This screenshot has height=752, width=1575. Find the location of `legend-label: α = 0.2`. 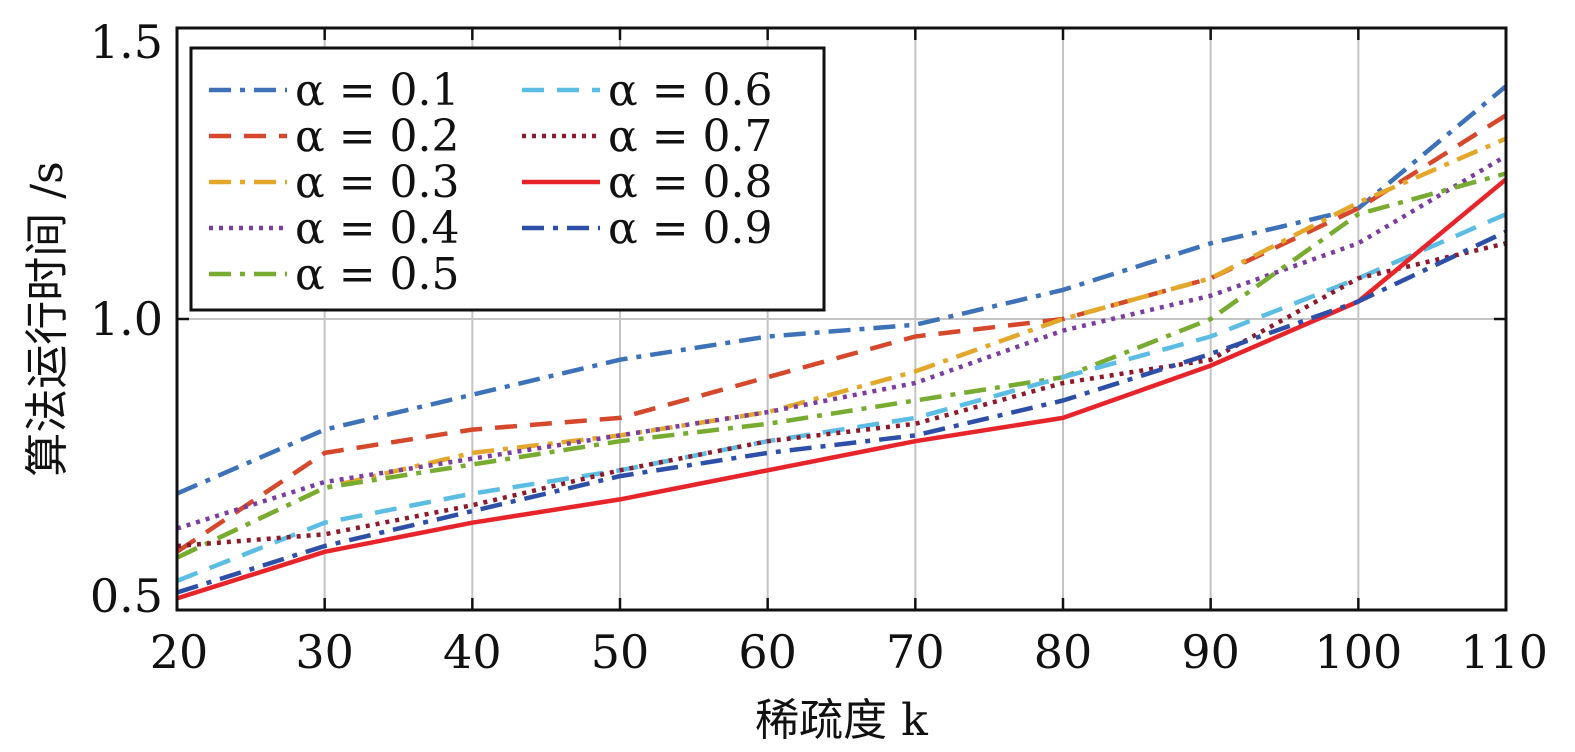

legend-label: α = 0.2 is located at coordinates (377, 136).